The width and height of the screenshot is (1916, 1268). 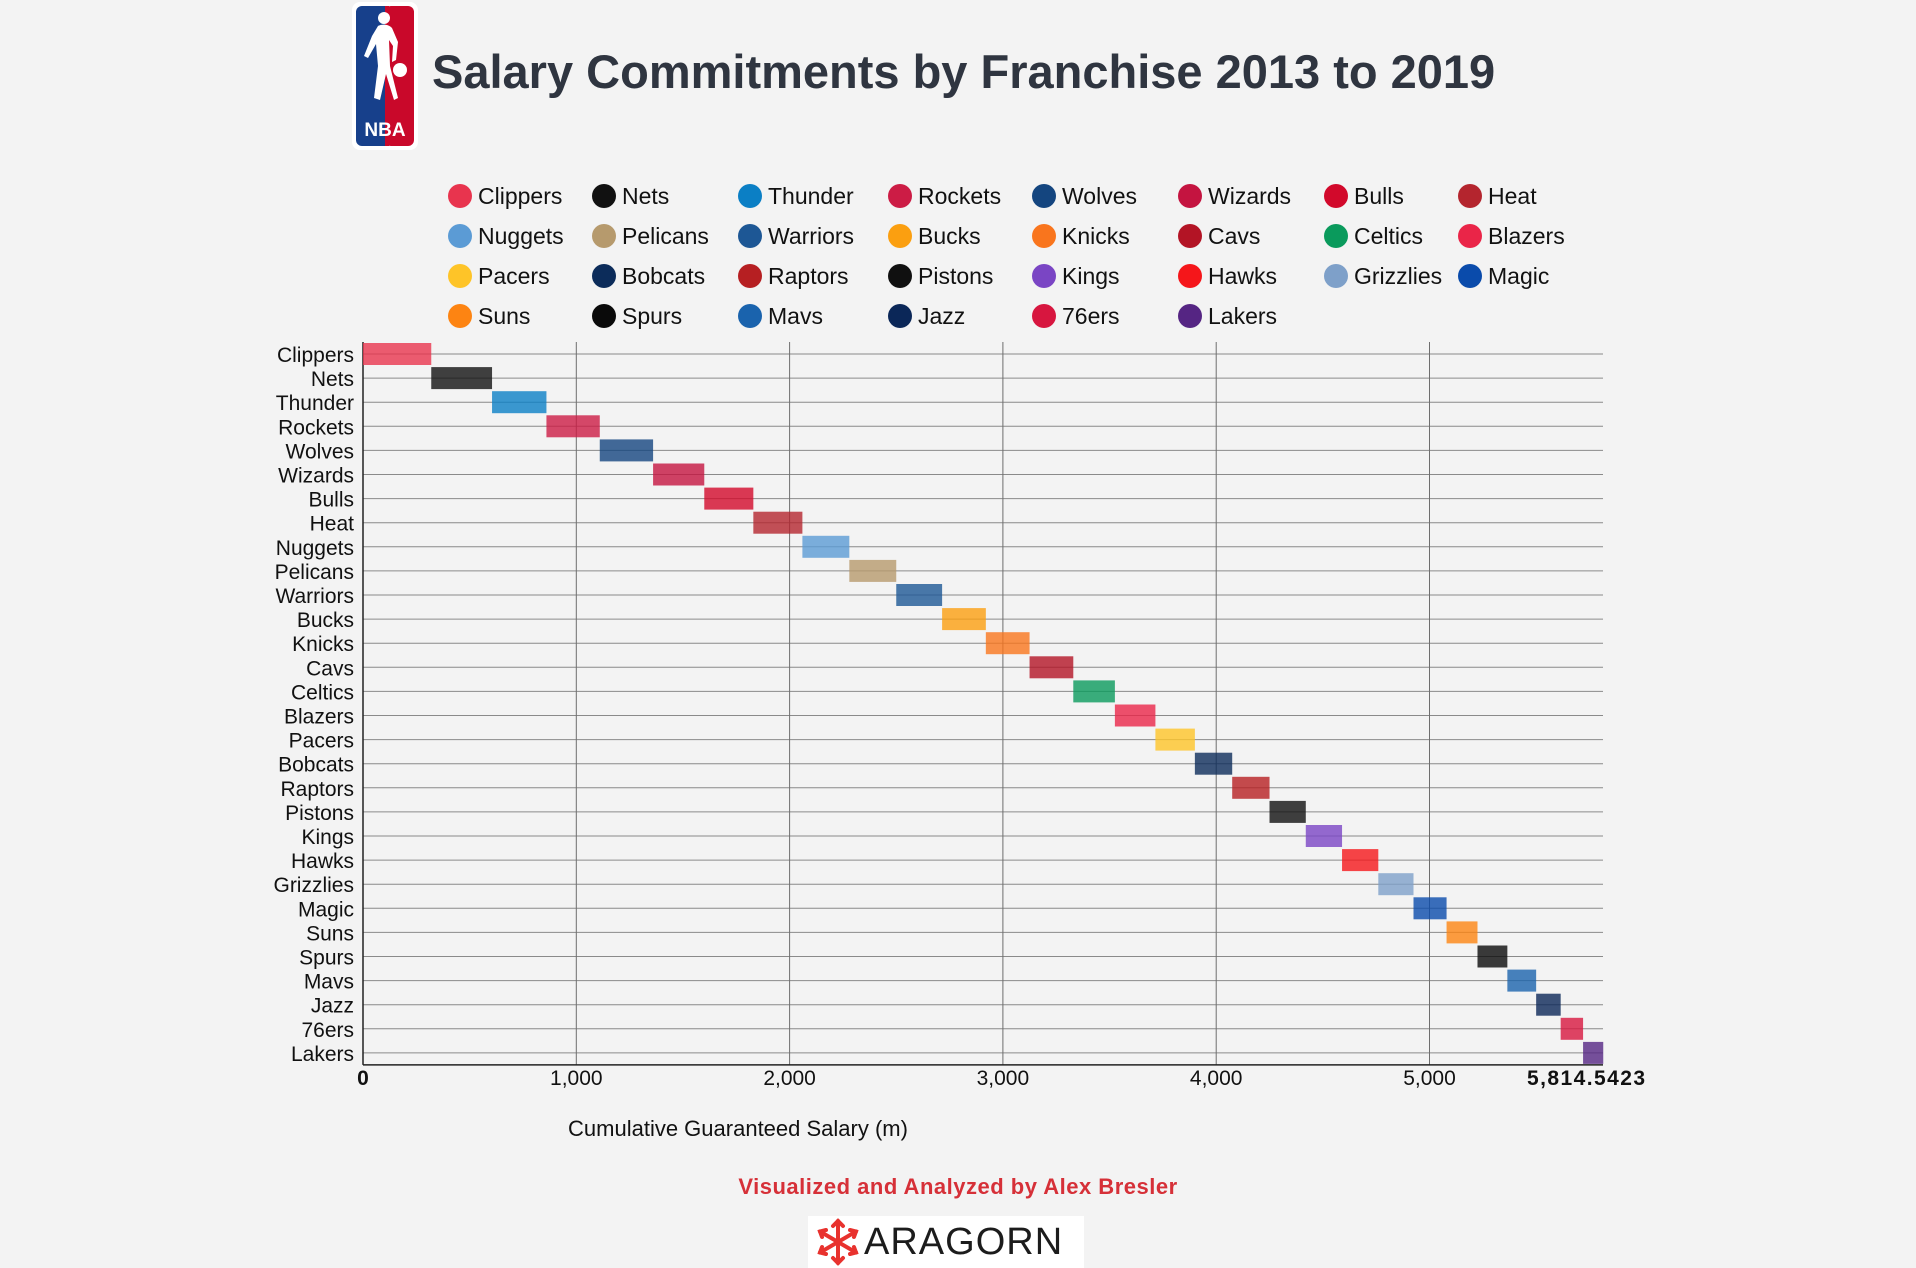 What do you see at coordinates (329, 982) in the screenshot?
I see `y-tick-label: Mavs` at bounding box center [329, 982].